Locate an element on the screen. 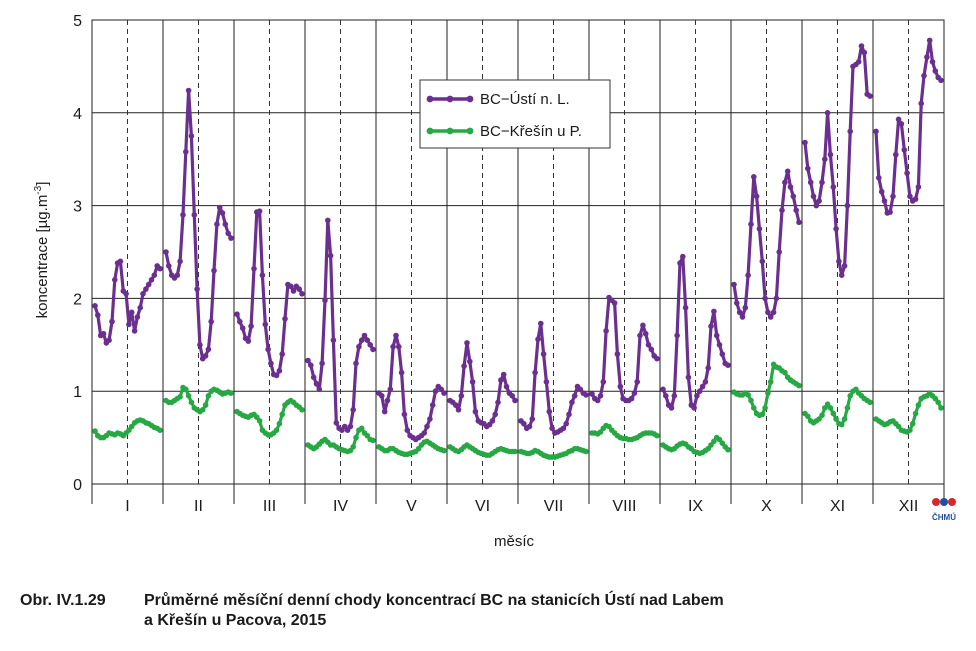  y-tick-label: 5 is located at coordinates (77, 21).